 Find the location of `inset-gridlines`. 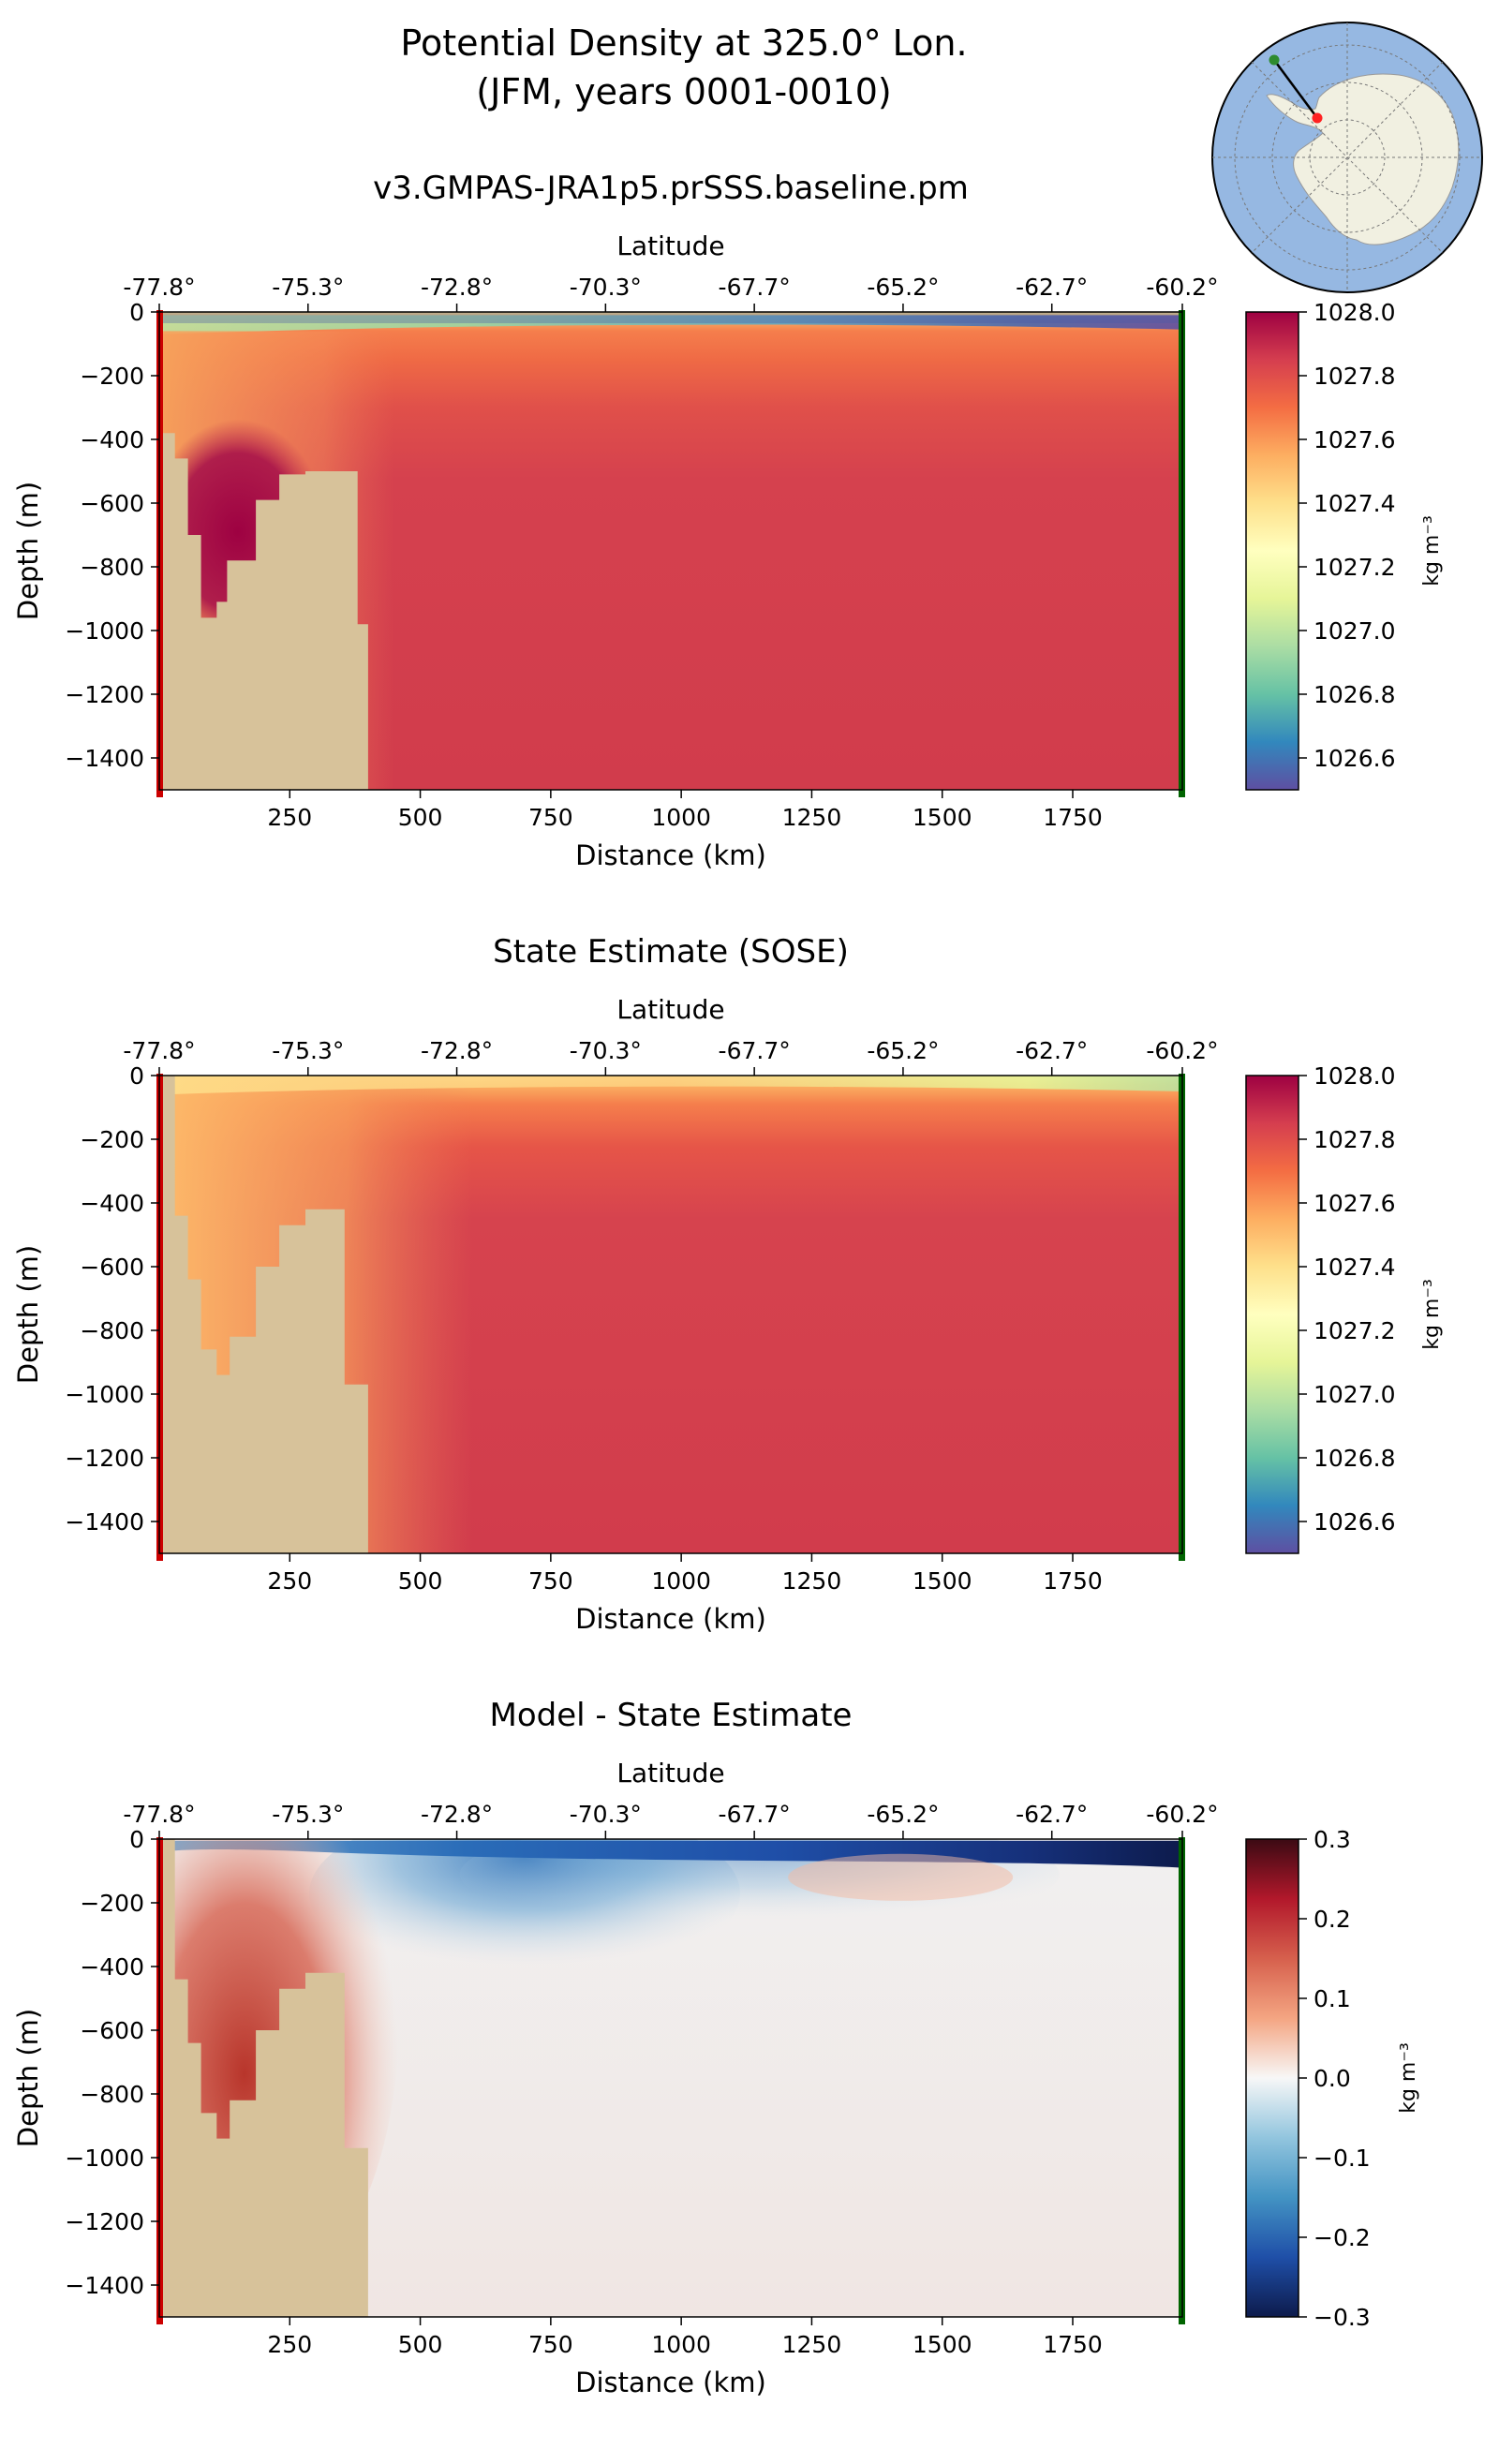

inset-gridlines is located at coordinates (1347, 157).